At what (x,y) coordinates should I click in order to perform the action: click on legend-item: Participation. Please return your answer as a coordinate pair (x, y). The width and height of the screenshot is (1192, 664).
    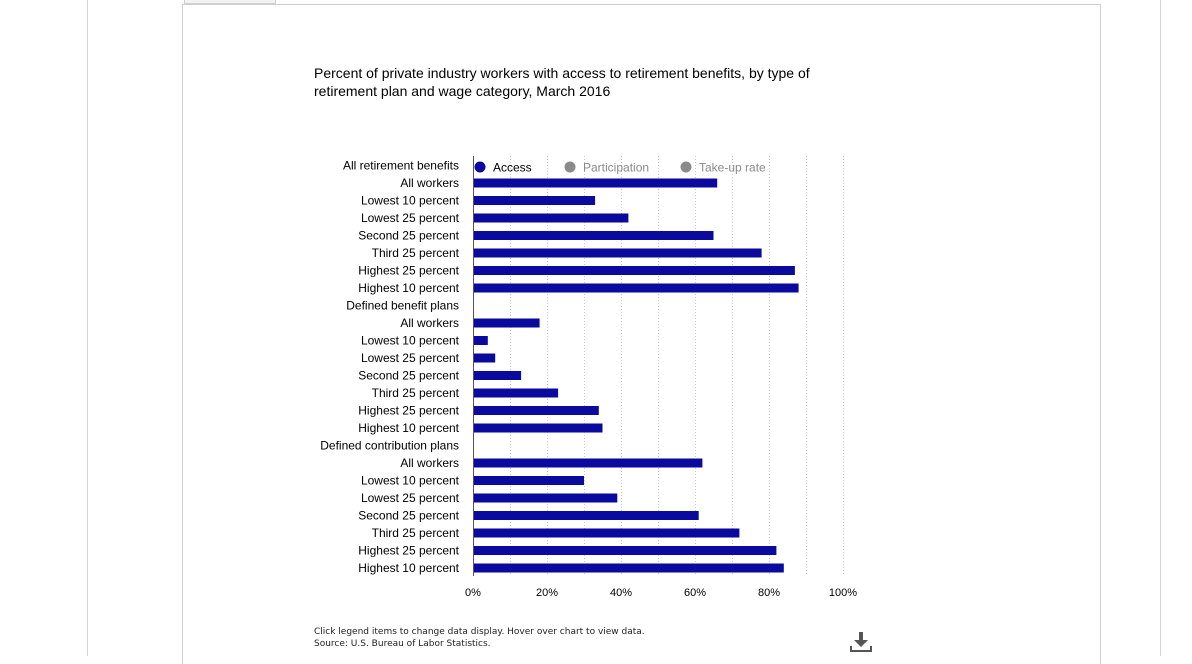
    Looking at the image, I should click on (607, 168).